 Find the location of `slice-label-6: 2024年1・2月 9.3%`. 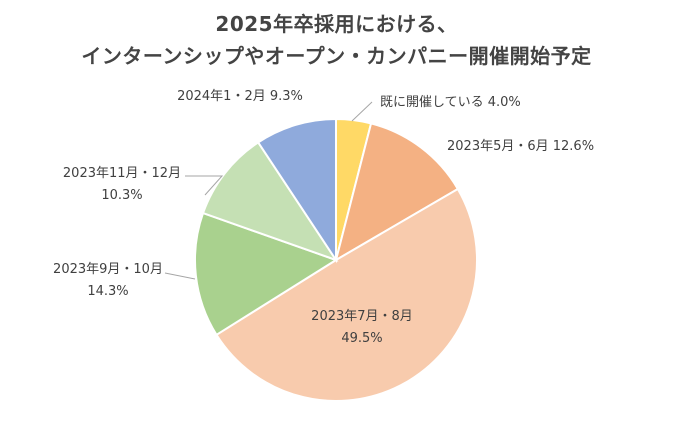

slice-label-6: 2024年1・2月 9.3% is located at coordinates (240, 96).